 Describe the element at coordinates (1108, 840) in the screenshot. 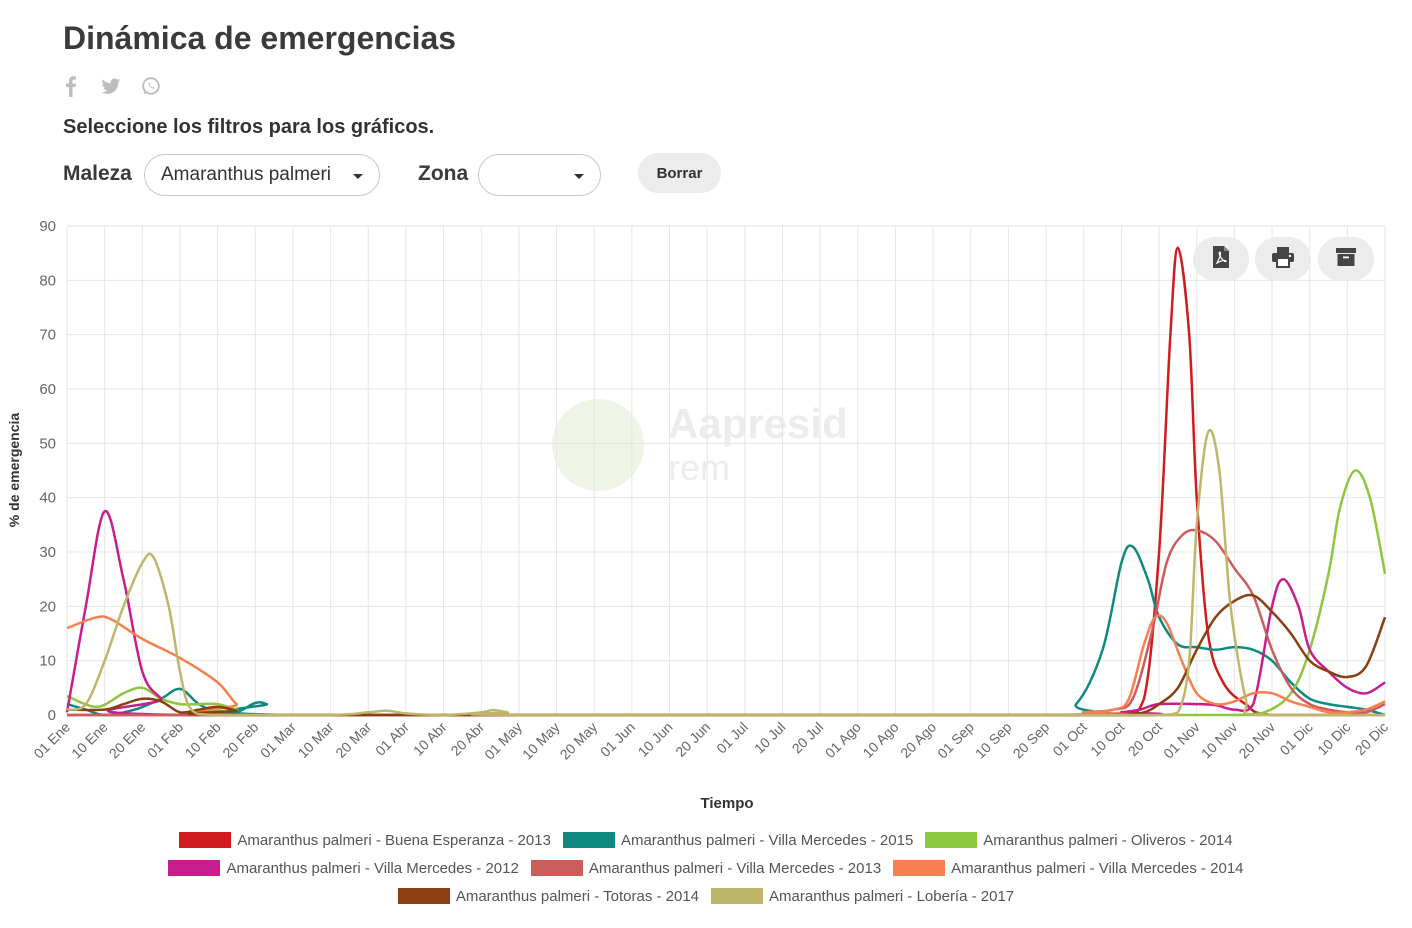

I see `legend-label: Amaranthus palmeri - Oliveros - 2014` at that location.